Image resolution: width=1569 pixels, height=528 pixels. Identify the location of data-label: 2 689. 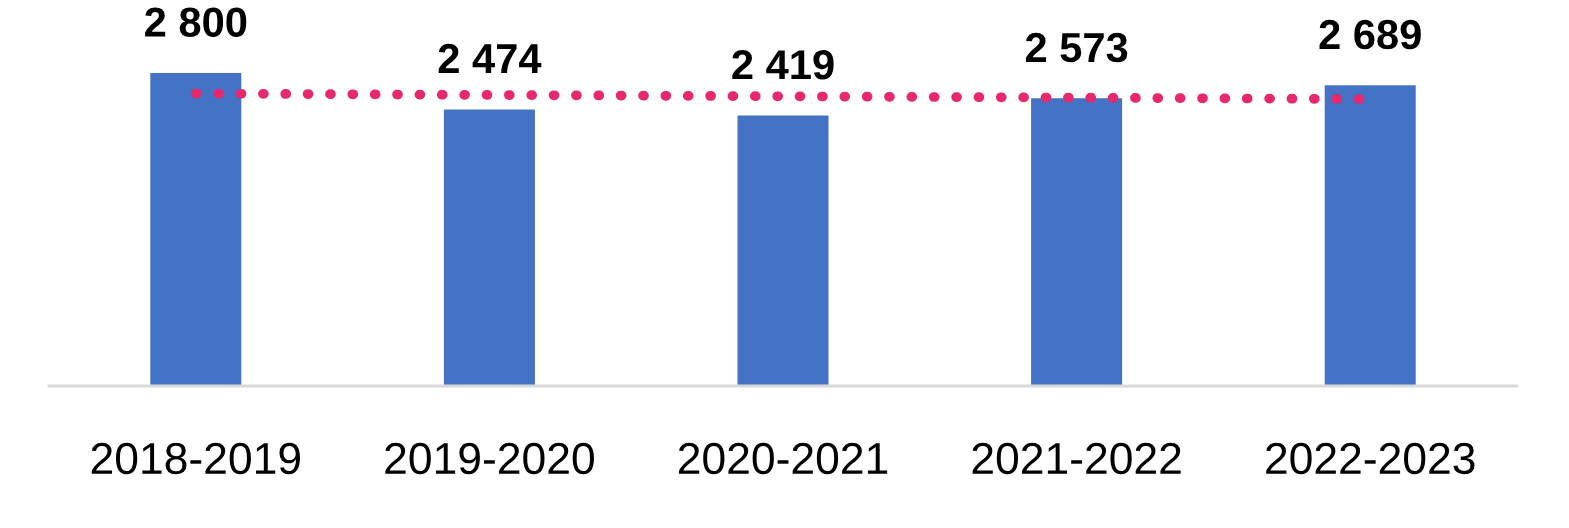
(1370, 34).